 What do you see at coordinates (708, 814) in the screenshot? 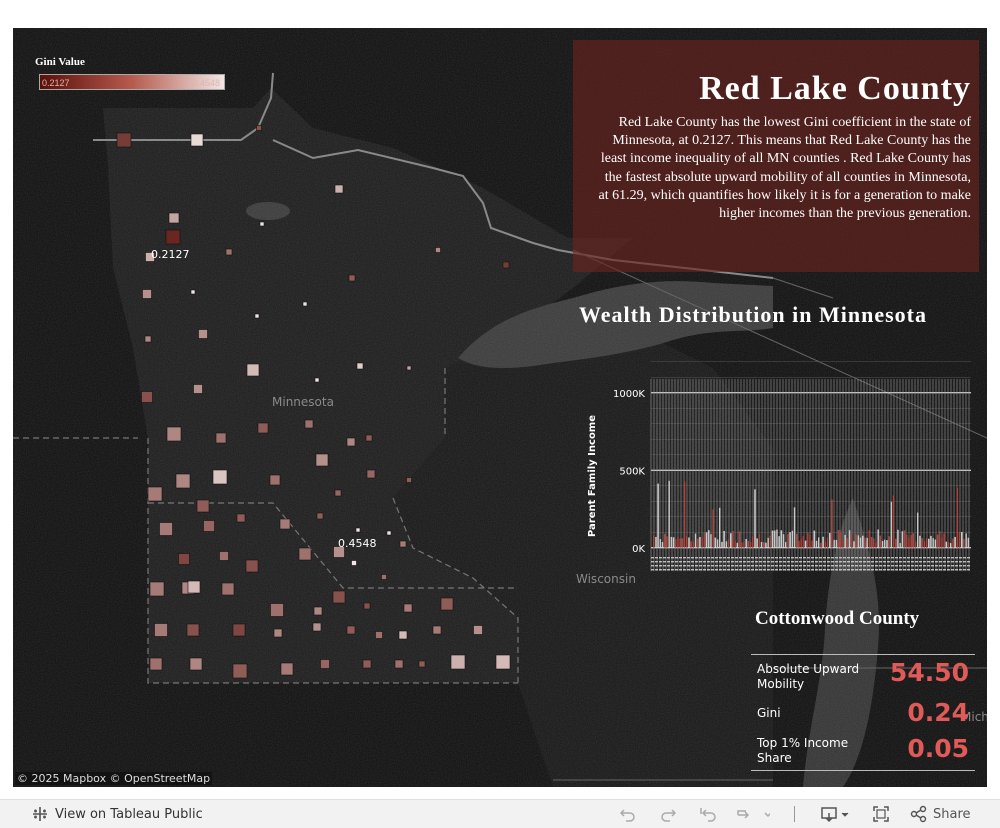
I see `revert-button` at bounding box center [708, 814].